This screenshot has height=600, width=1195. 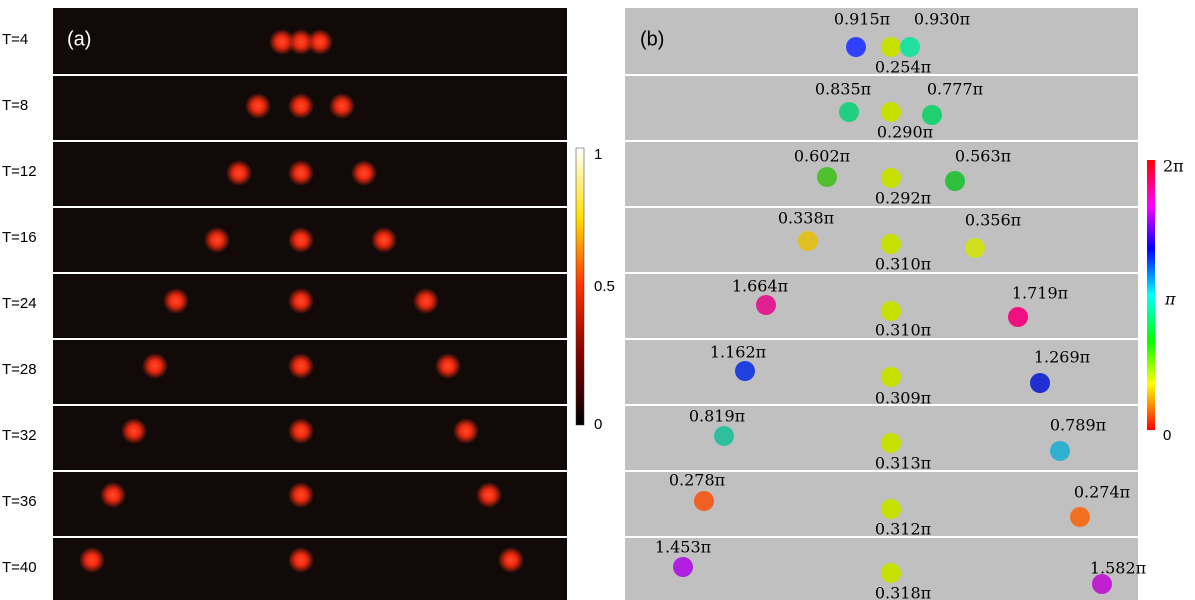 What do you see at coordinates (1102, 492) in the screenshot?
I see `phase-label: 0.274π` at bounding box center [1102, 492].